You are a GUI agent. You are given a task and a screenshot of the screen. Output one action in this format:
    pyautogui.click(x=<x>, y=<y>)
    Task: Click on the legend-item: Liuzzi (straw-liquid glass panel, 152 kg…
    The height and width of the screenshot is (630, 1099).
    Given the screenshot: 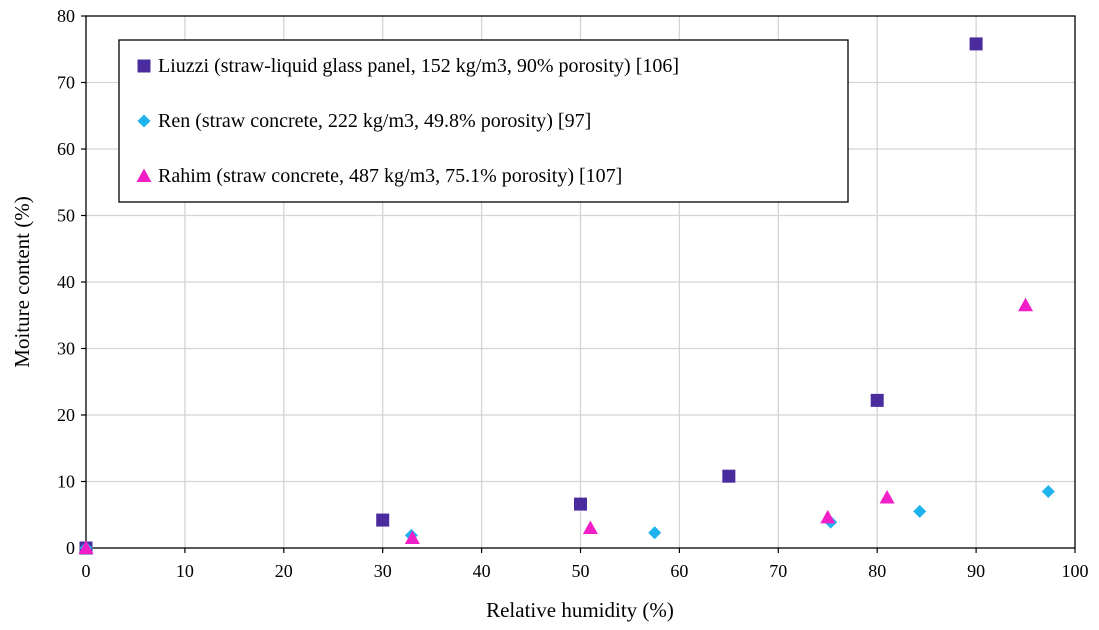 What is the action you would take?
    pyautogui.click(x=408, y=66)
    